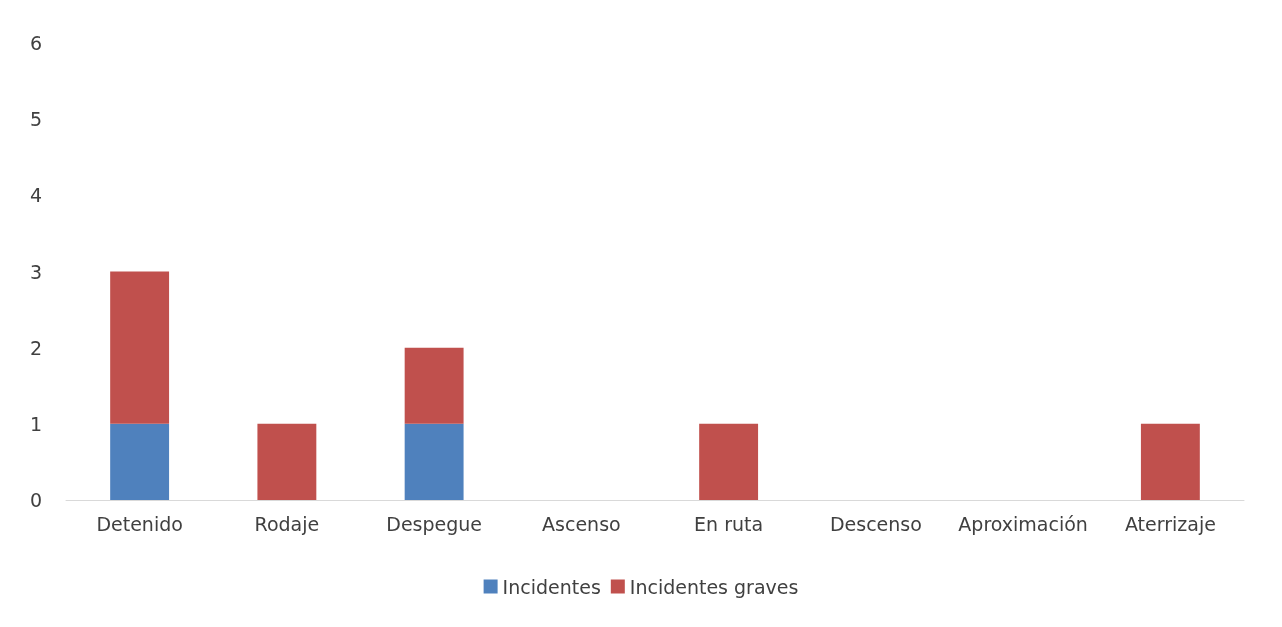 The height and width of the screenshot is (627, 1282). What do you see at coordinates (434, 523) in the screenshot?
I see `x-tick-label: Despegue` at bounding box center [434, 523].